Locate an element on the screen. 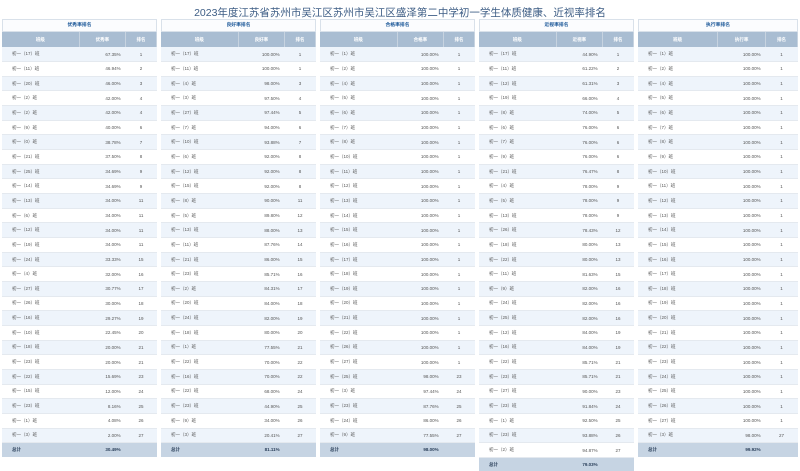  table-header-row: 班级 近视率 排名 is located at coordinates (556, 39).